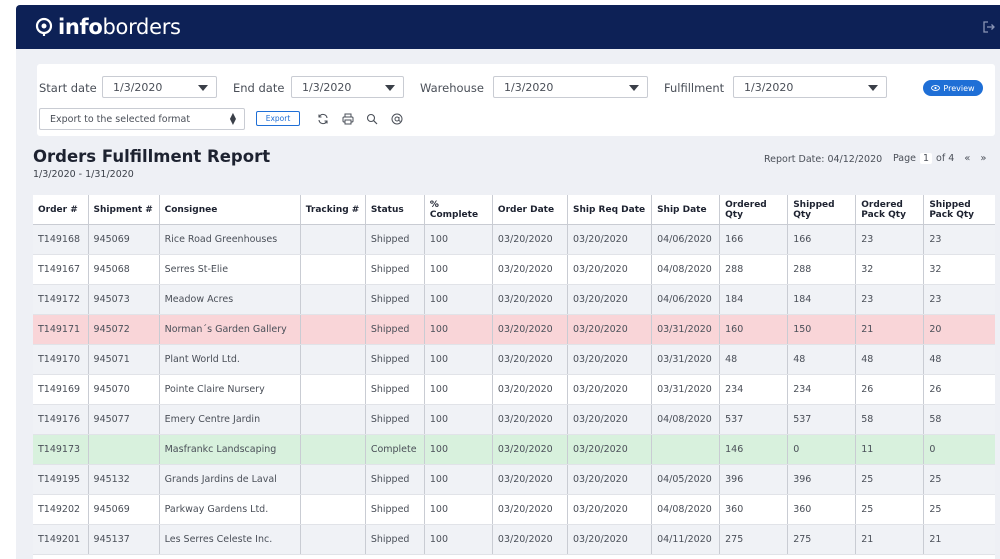 This screenshot has height=559, width=1000. I want to click on table-cell: 21, so click(890, 539).